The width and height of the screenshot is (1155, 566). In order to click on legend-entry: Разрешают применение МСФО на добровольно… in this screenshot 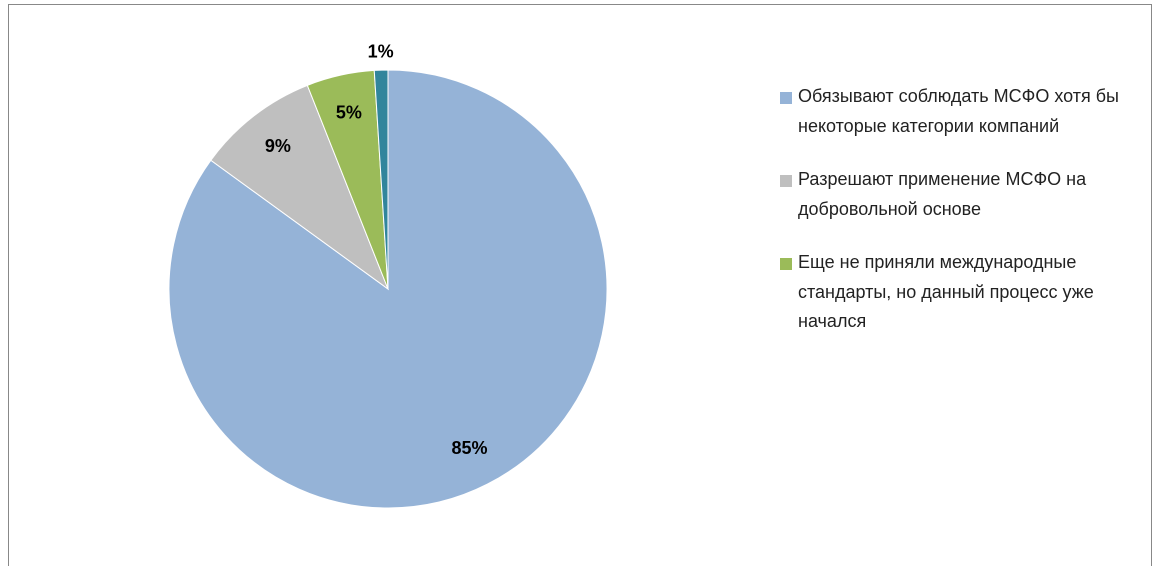, I will do `click(952, 194)`.